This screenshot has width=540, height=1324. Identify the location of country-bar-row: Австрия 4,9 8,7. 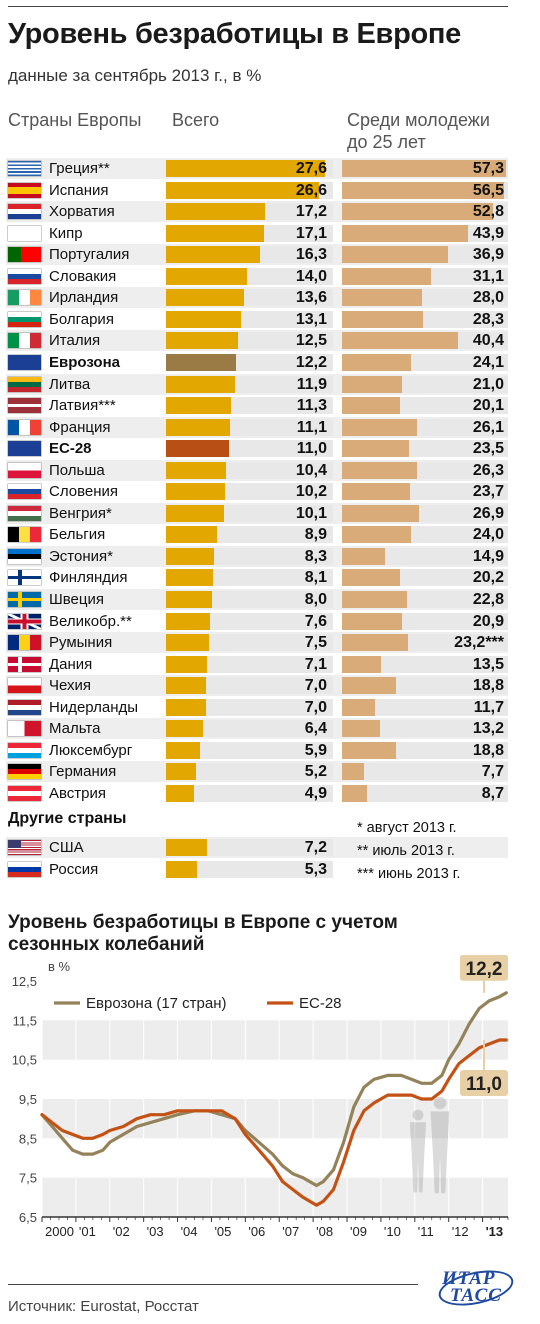
(257, 793).